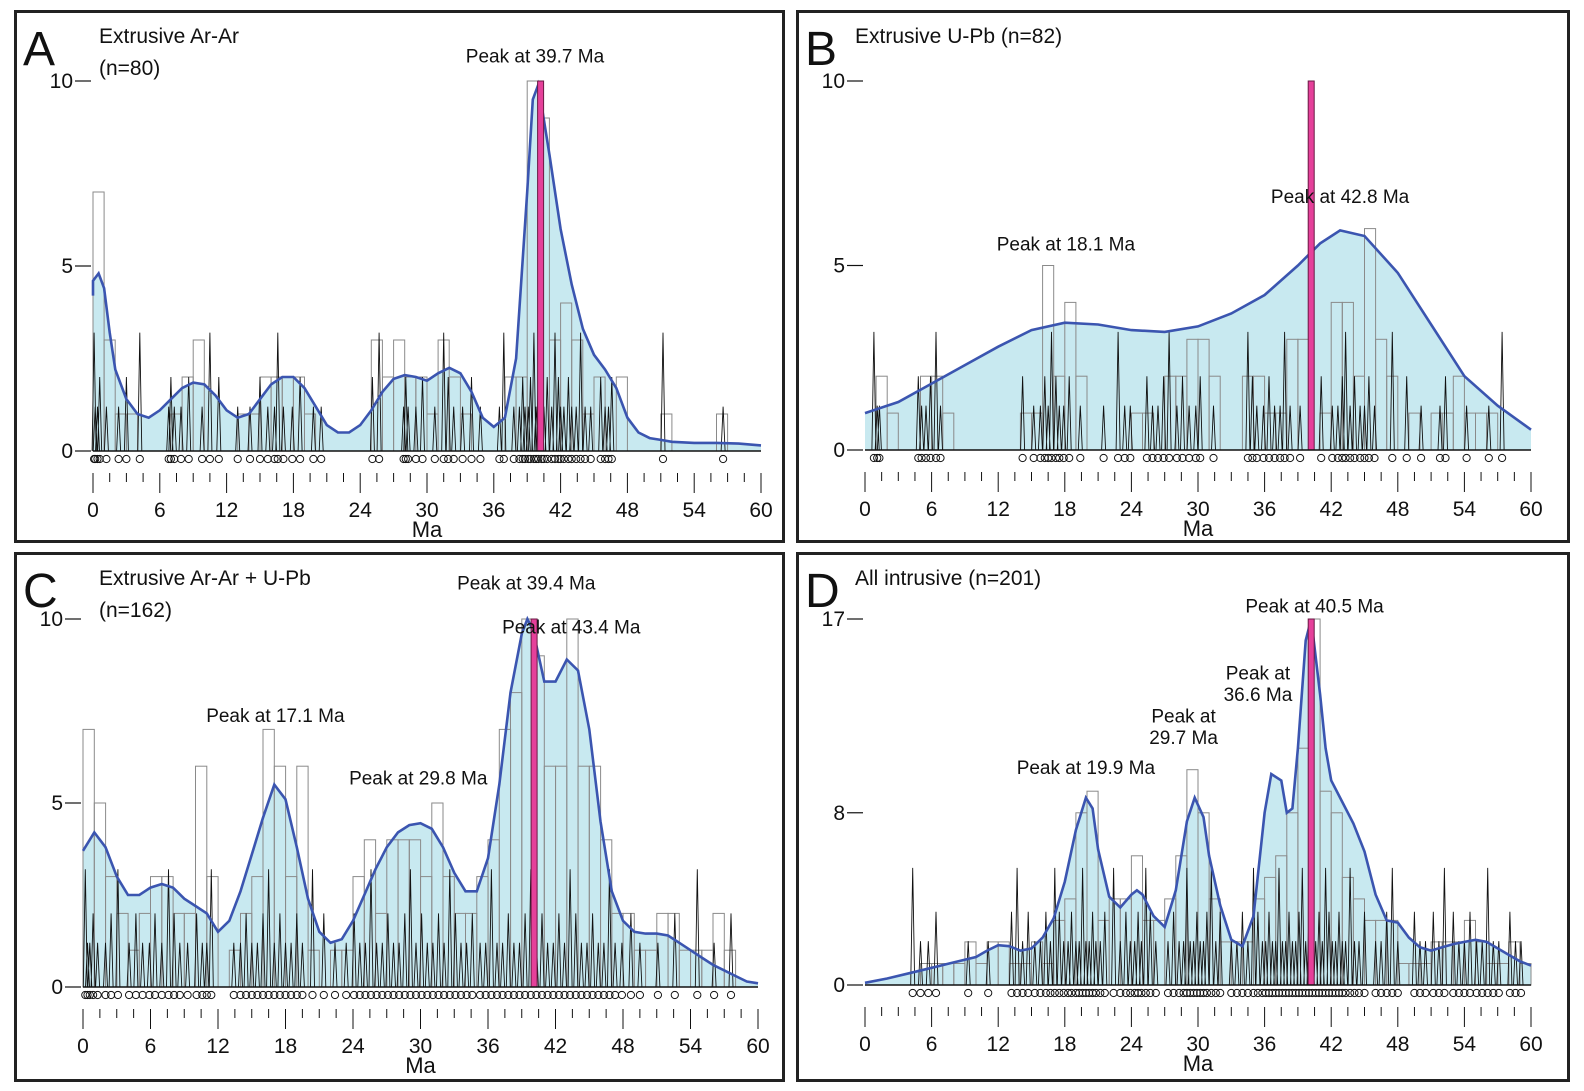 This screenshot has height=1091, width=1584. I want to click on peak-line, so click(534, 803).